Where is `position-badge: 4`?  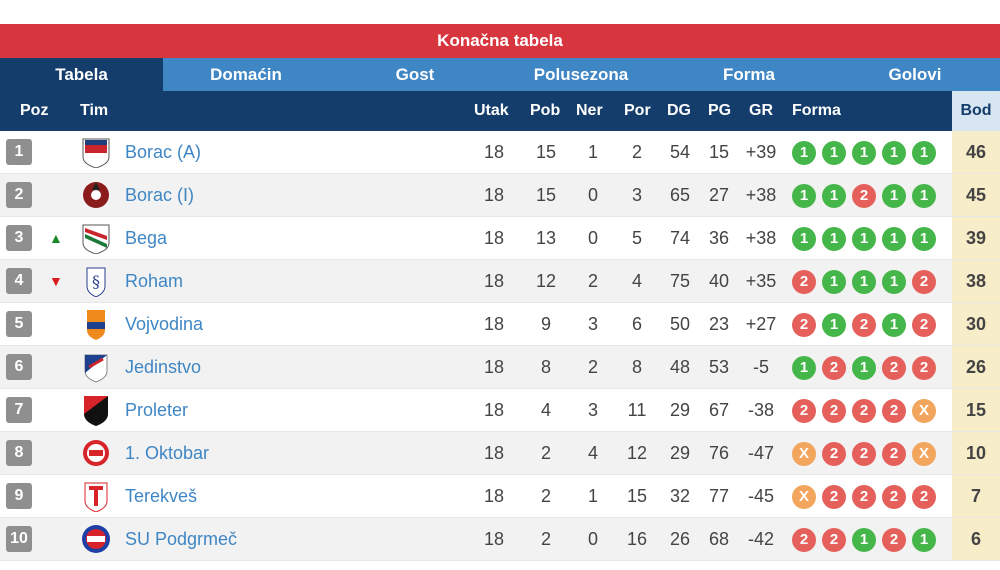
position-badge: 4 is located at coordinates (19, 281).